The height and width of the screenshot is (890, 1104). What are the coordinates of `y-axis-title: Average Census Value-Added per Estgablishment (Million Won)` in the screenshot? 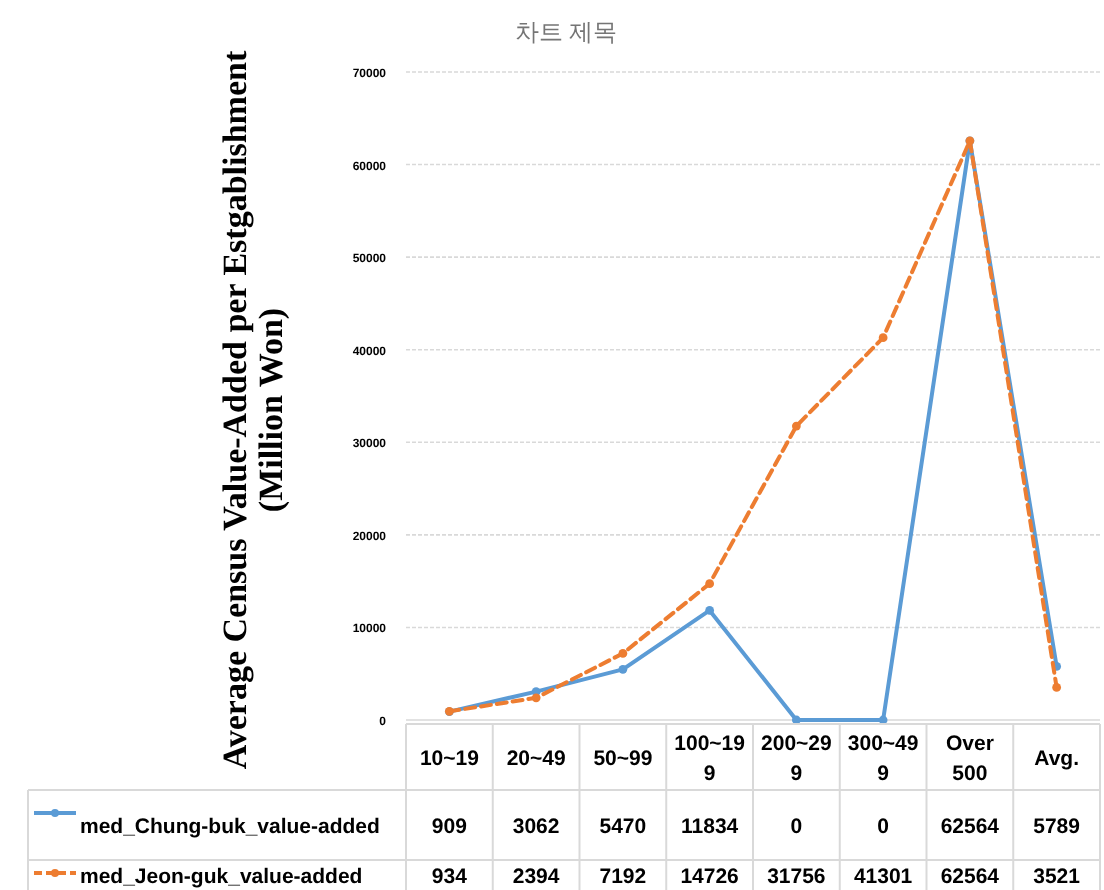 It's located at (253, 410).